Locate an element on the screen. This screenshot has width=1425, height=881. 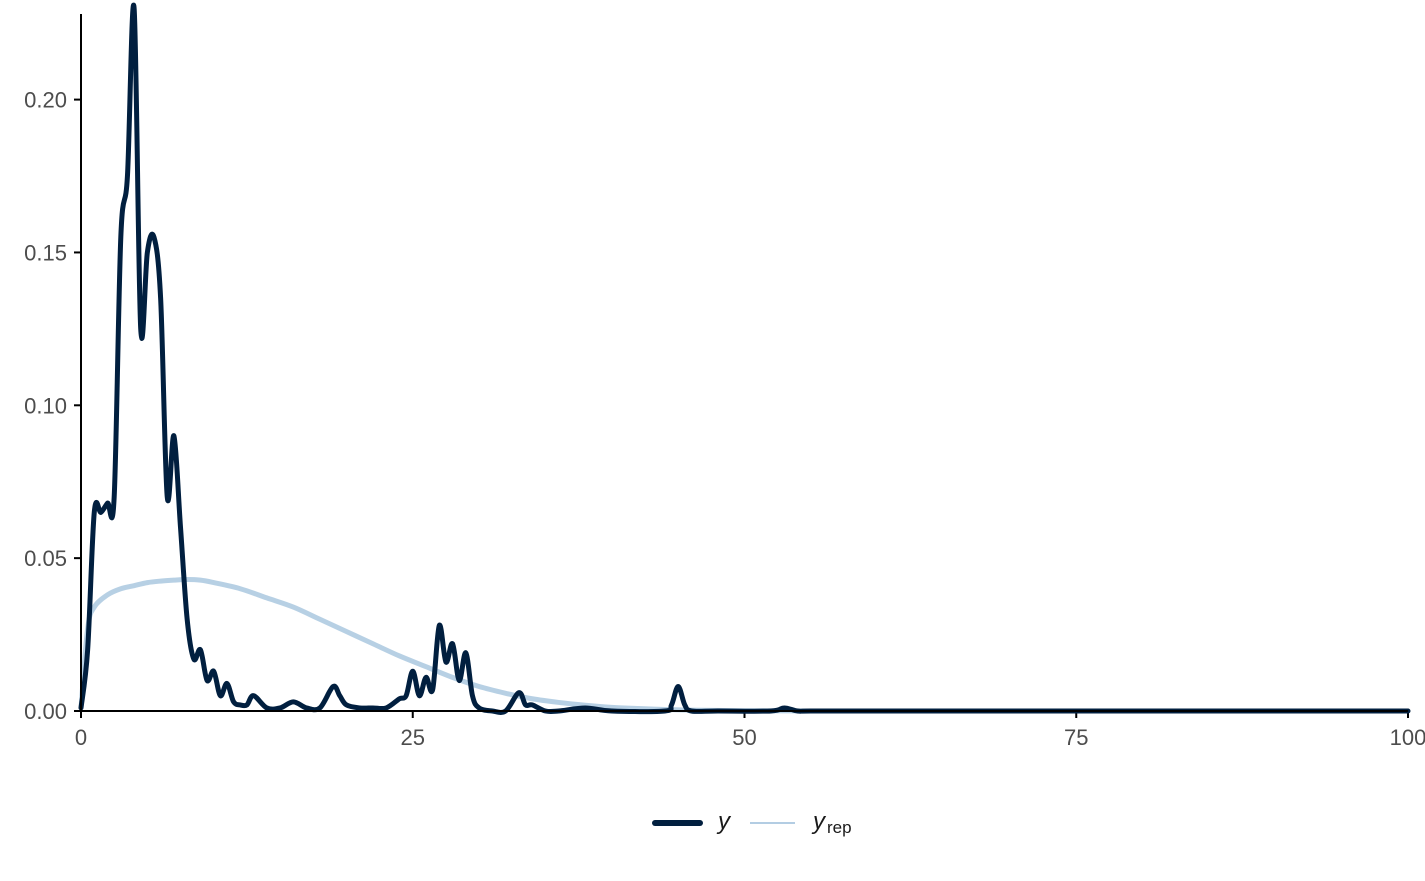
x-tick-label: 25 is located at coordinates (413, 737).